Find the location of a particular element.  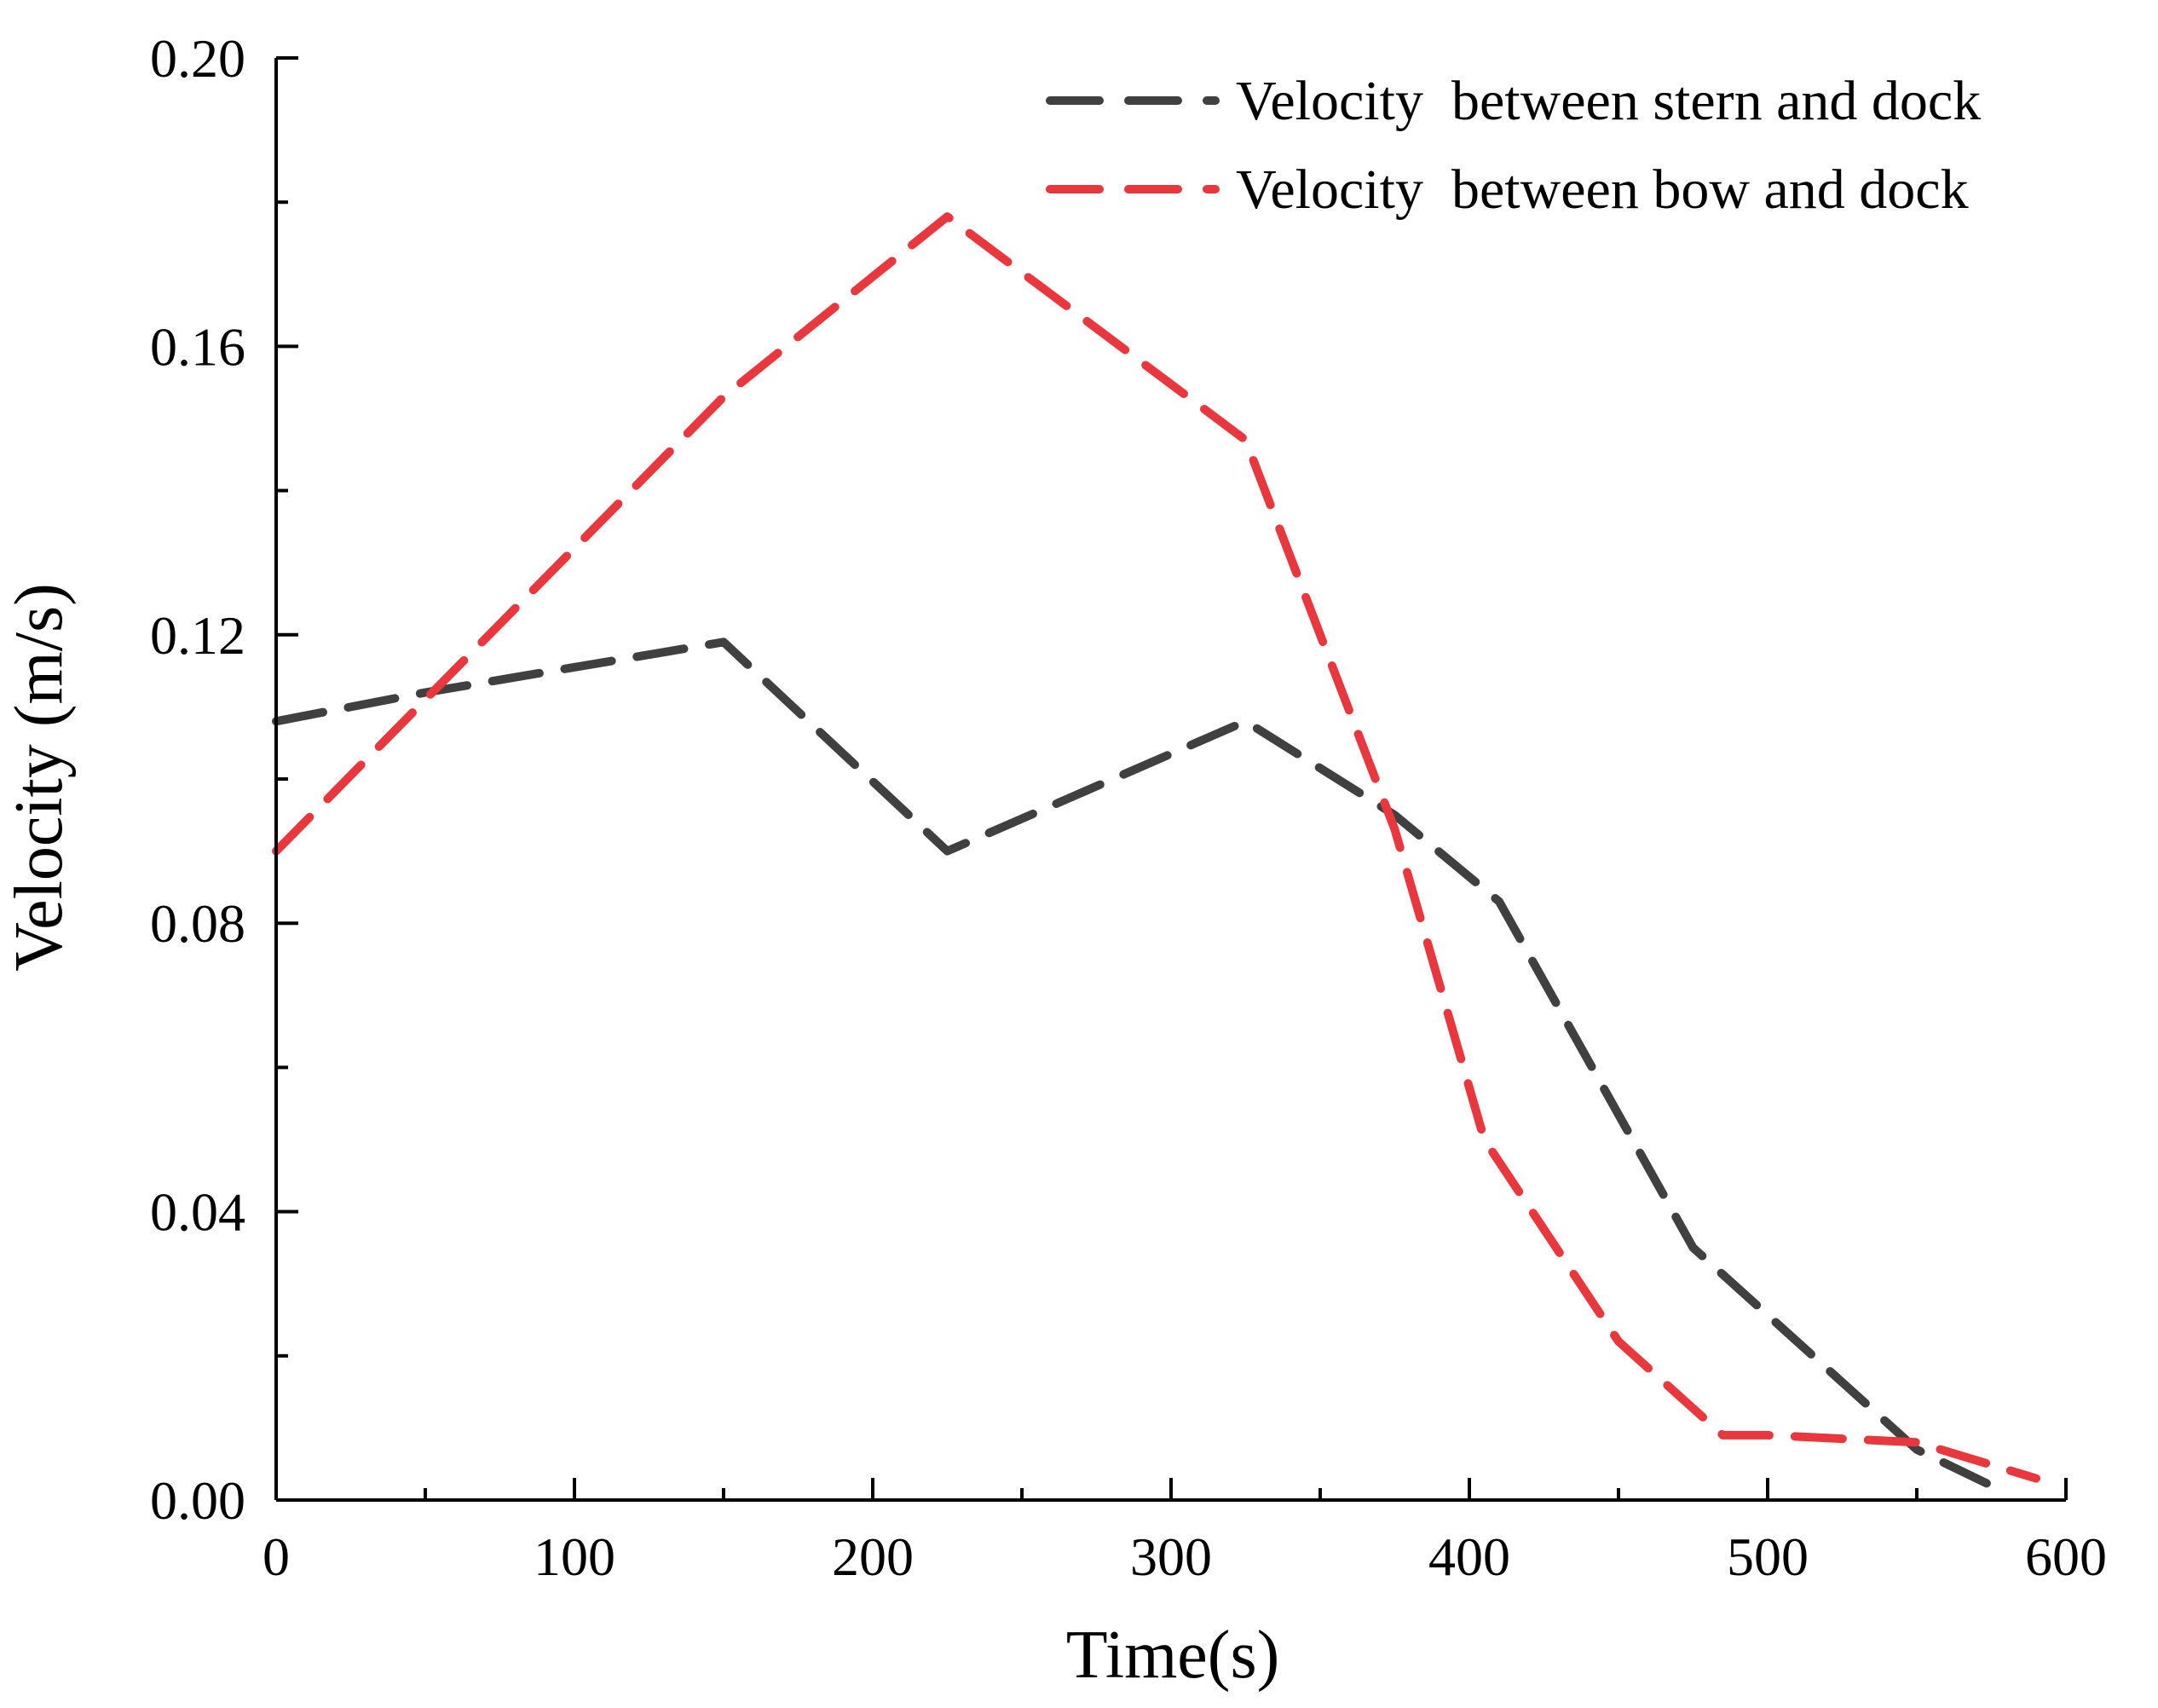

x-tick-label: 500 is located at coordinates (1768, 1556).